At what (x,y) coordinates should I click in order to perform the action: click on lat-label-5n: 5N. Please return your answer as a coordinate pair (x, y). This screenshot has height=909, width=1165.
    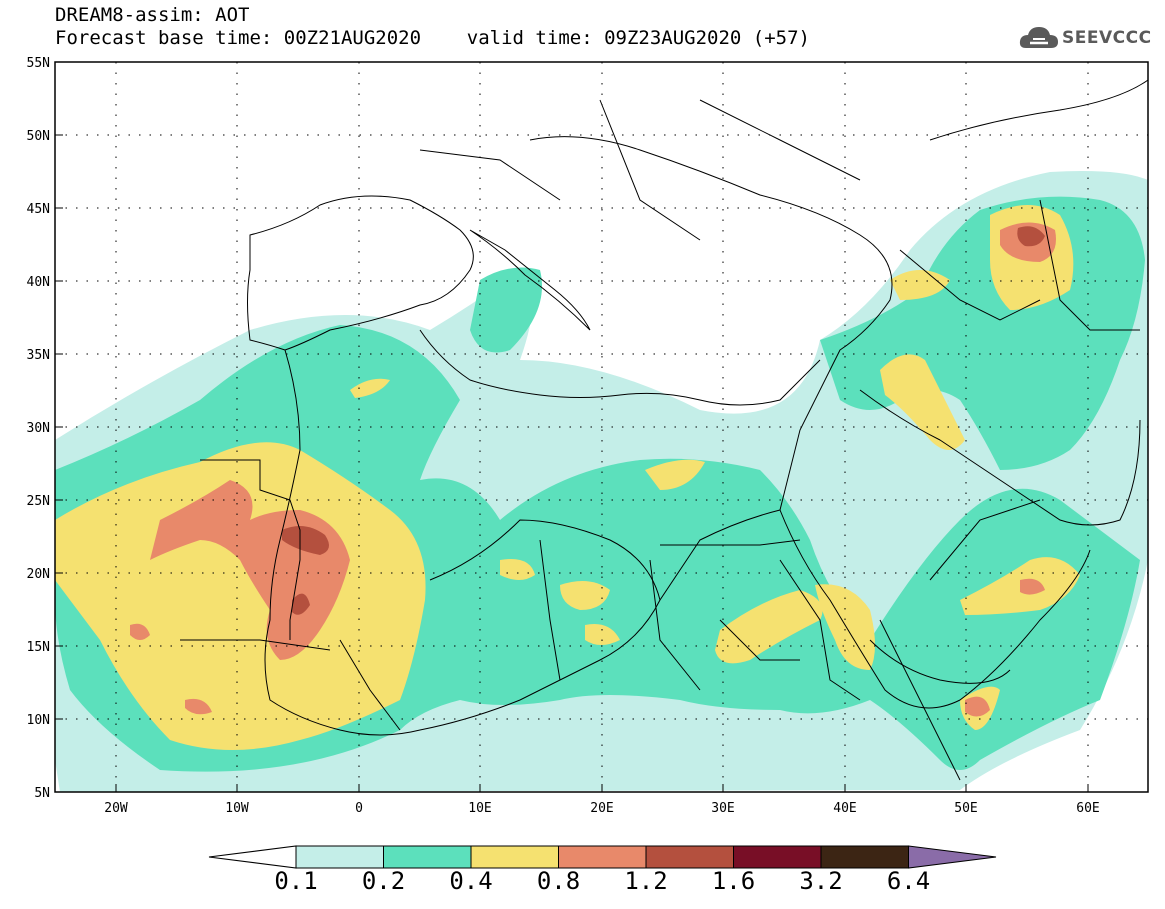
    Looking at the image, I should click on (42, 793).